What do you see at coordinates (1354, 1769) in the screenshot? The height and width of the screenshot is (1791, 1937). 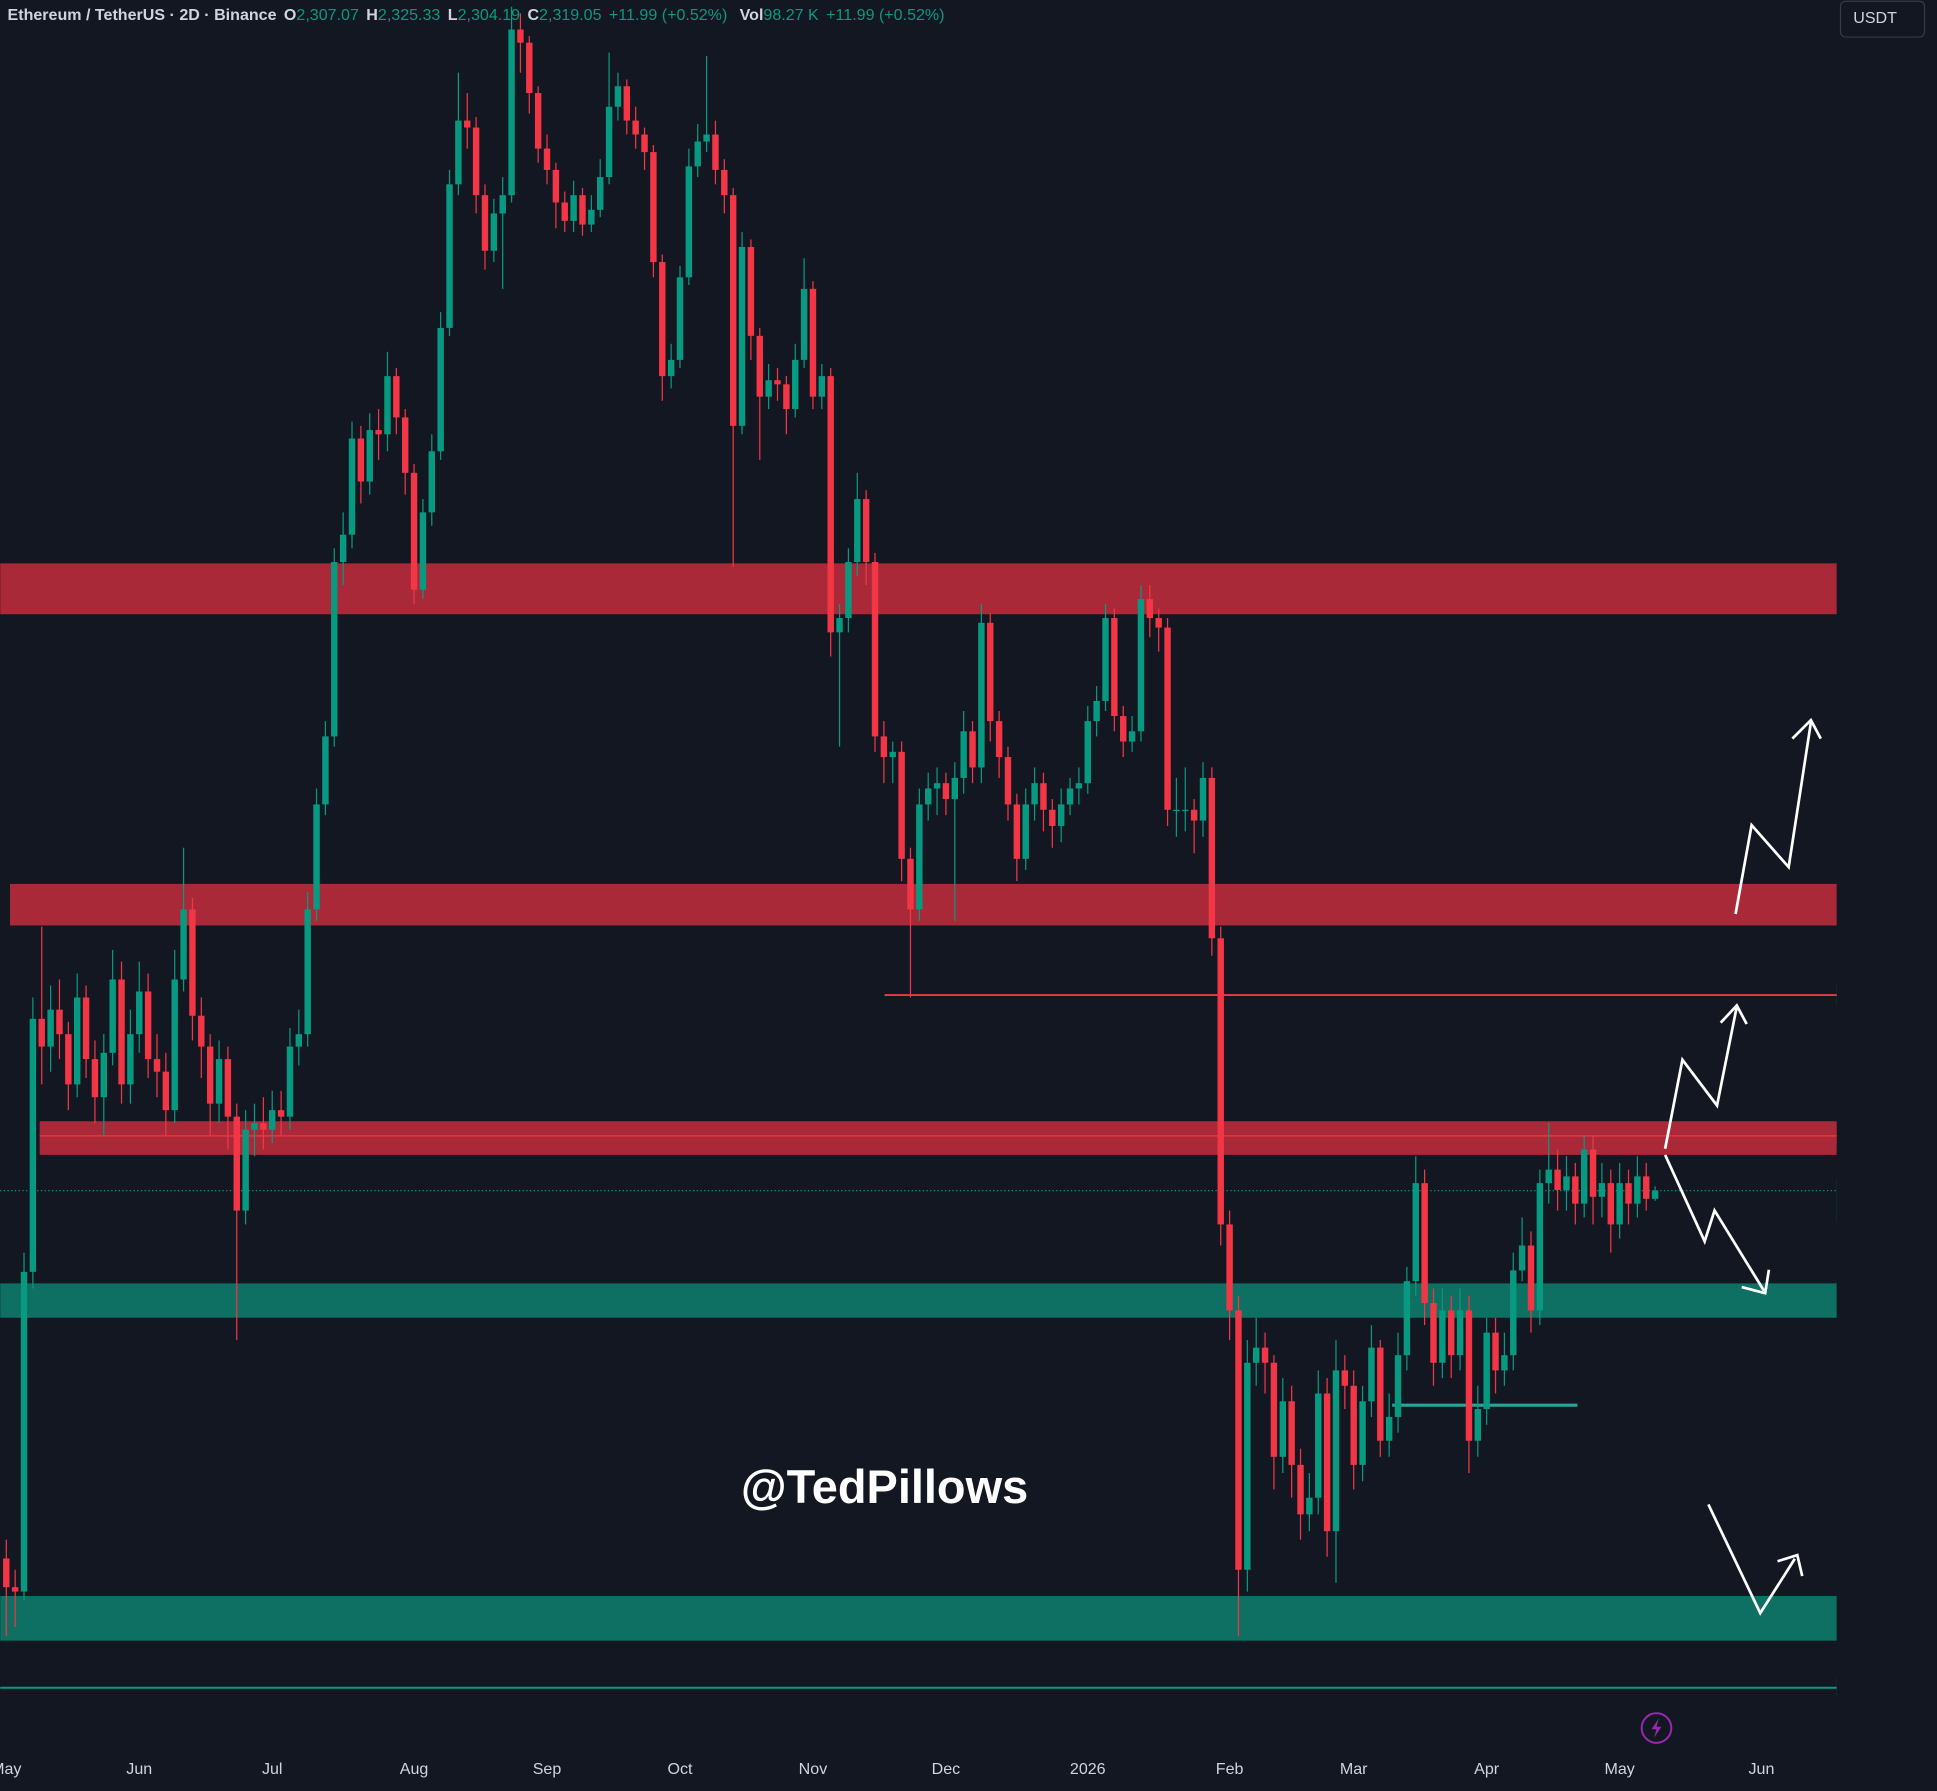 I see `x-tick-label: Mar` at bounding box center [1354, 1769].